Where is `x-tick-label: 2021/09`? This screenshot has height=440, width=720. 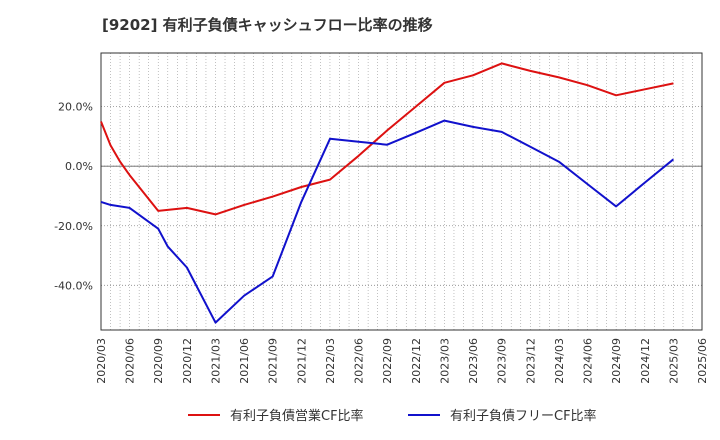
x-tick-label: 2021/09 is located at coordinates (273, 361).